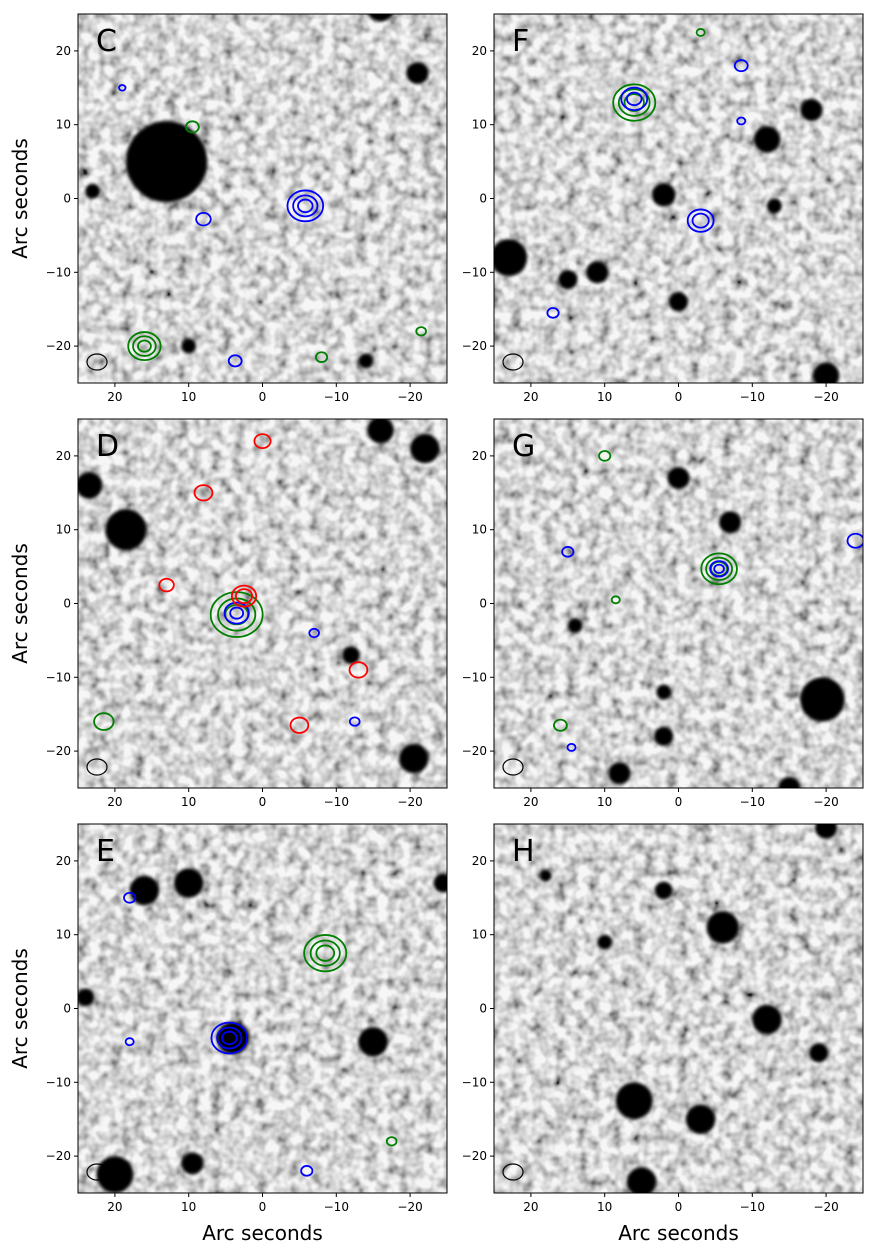 Image resolution: width=875 pixels, height=1255 pixels. Describe the element at coordinates (663, 613) in the screenshot. I see `panel-g: G 20 20 10 10 0 0 −10 −10 −20 −20` at that location.